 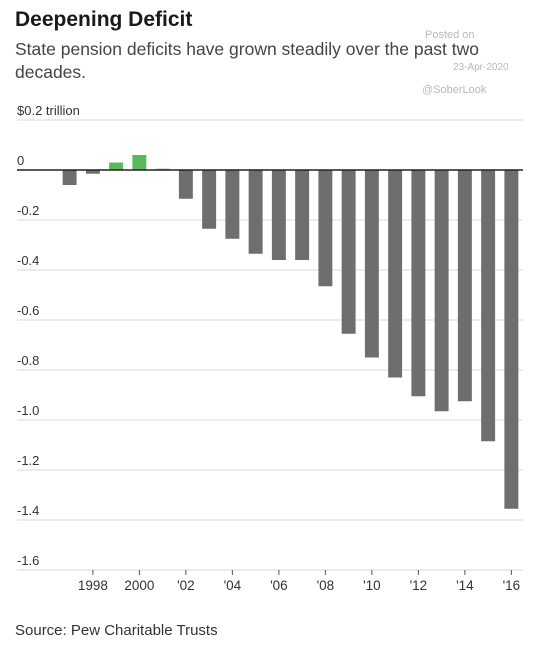 I want to click on source-note: Source: Pew Charitable Trusts, so click(x=116, y=630).